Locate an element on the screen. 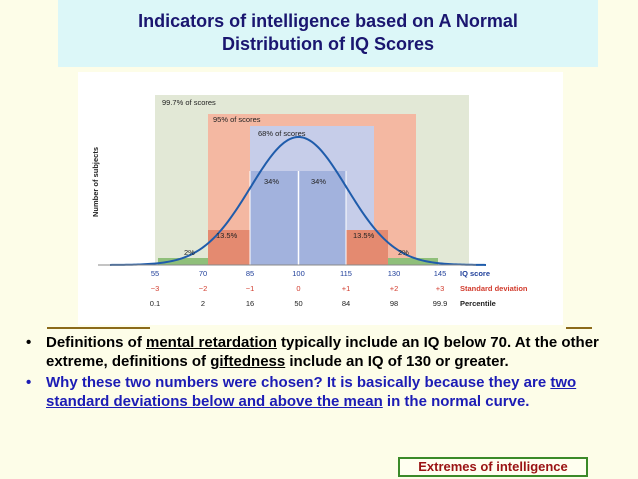 Image resolution: width=638 pixels, height=479 pixels. row-label-sd: Standard deviation is located at coordinates (494, 288).